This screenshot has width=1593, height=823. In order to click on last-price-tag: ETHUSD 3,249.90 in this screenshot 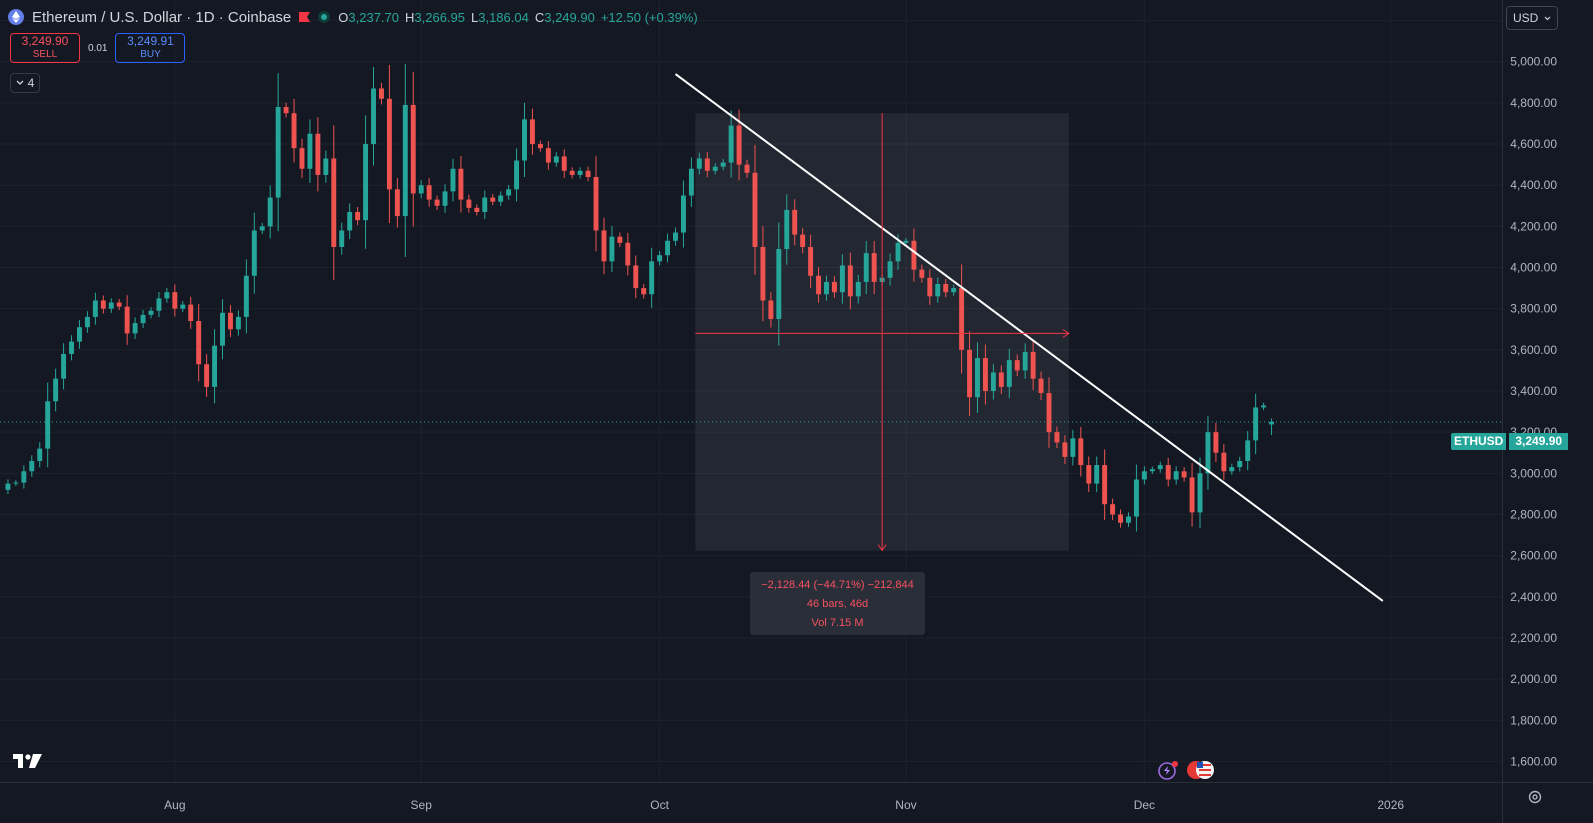, I will do `click(1510, 441)`.